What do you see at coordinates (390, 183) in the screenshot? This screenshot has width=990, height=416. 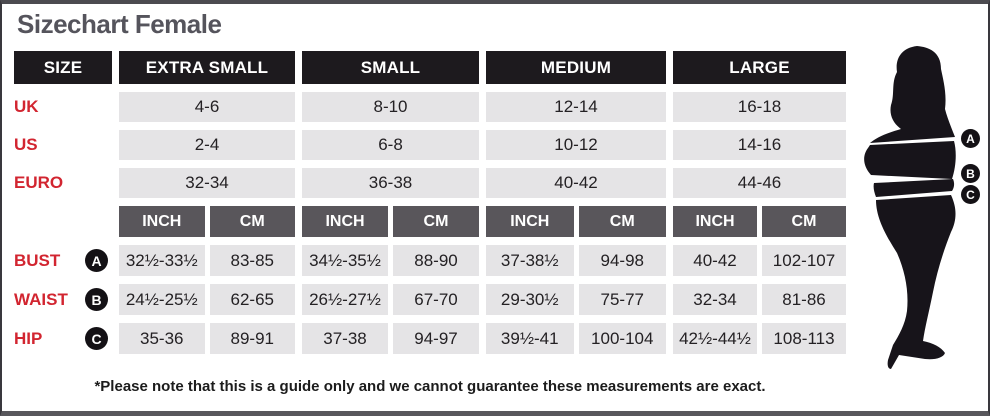 I see `size-cell: 36-38` at bounding box center [390, 183].